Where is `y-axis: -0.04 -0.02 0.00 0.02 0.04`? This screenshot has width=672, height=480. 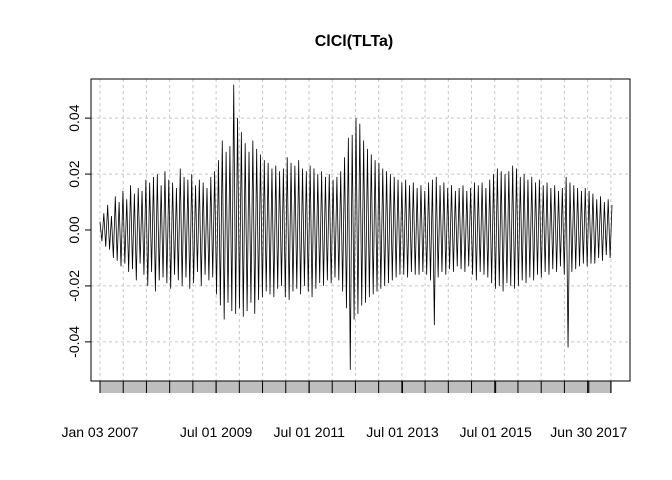
y-axis: -0.04 -0.02 0.00 0.02 0.04 is located at coordinates (78, 231).